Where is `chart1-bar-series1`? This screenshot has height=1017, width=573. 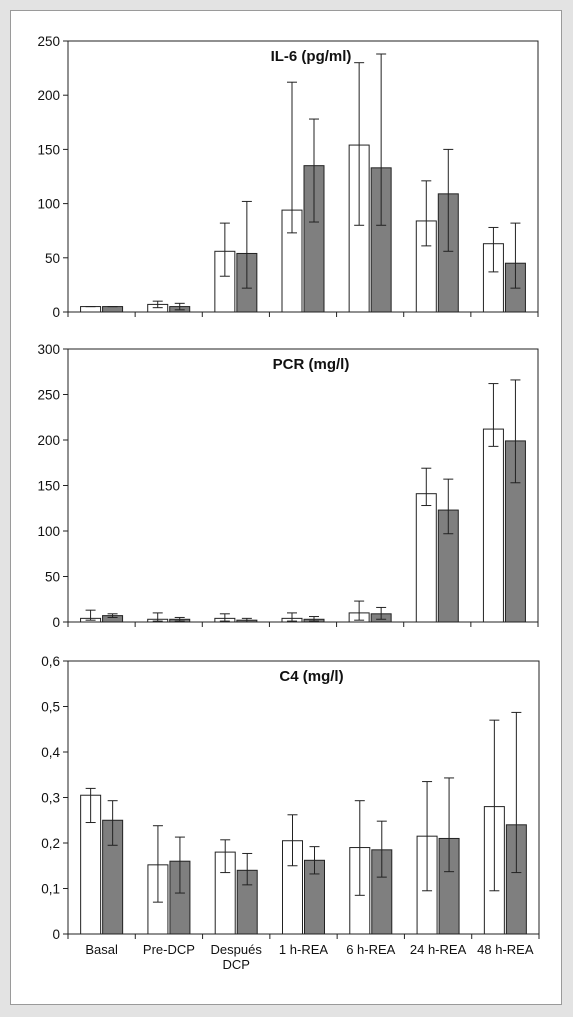
chart1-bar-series1 is located at coordinates (91, 309).